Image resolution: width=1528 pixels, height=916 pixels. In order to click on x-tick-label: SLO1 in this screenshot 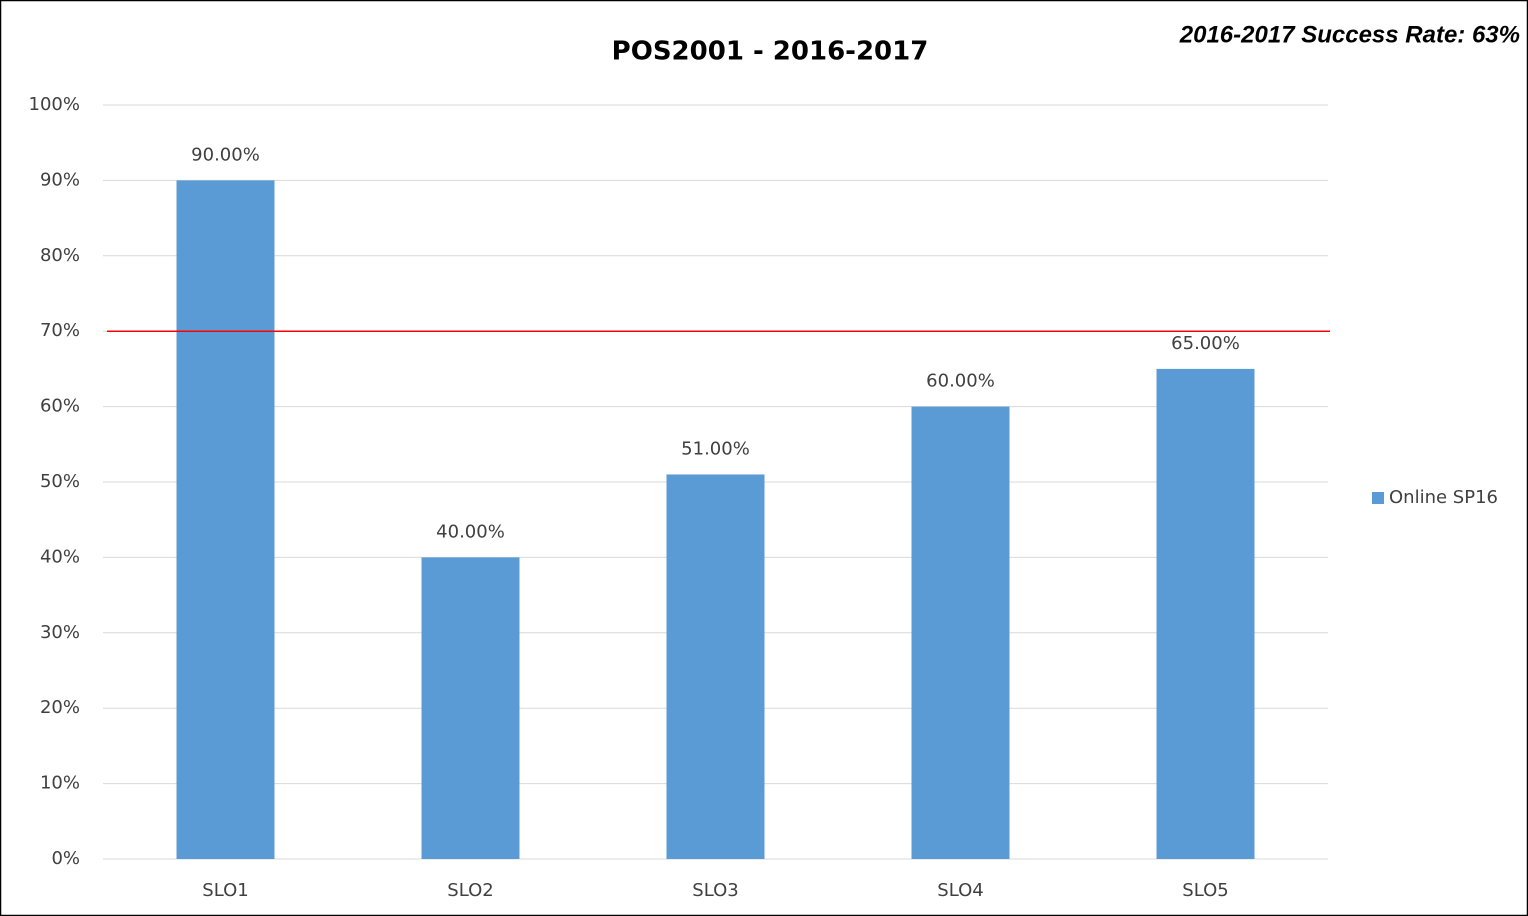, I will do `click(225, 890)`.